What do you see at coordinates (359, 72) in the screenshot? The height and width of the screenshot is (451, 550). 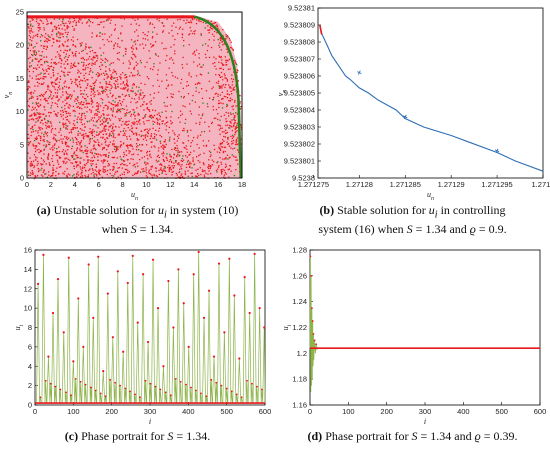 I see `trajectory-marker` at bounding box center [359, 72].